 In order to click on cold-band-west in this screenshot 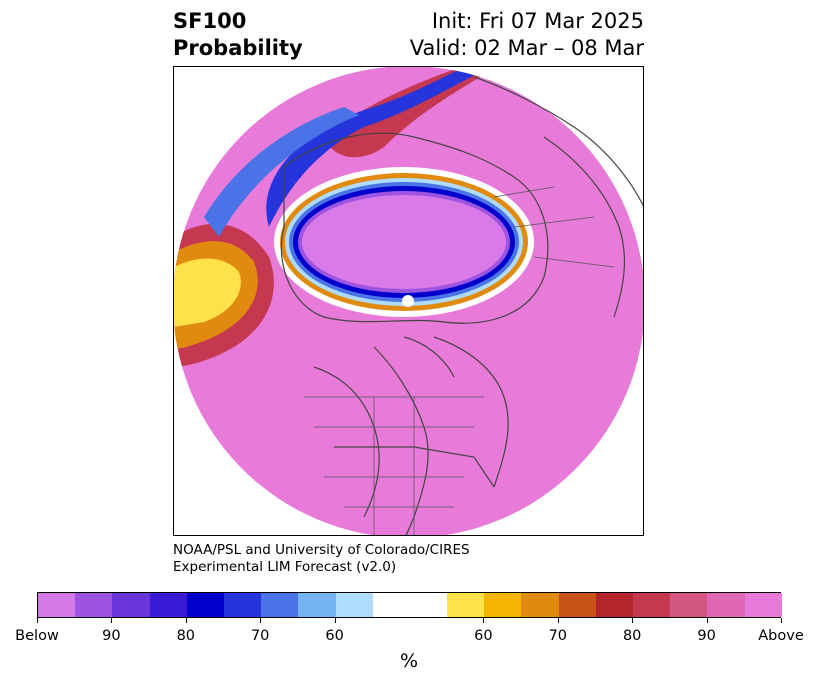, I will do `click(385, 147)`.